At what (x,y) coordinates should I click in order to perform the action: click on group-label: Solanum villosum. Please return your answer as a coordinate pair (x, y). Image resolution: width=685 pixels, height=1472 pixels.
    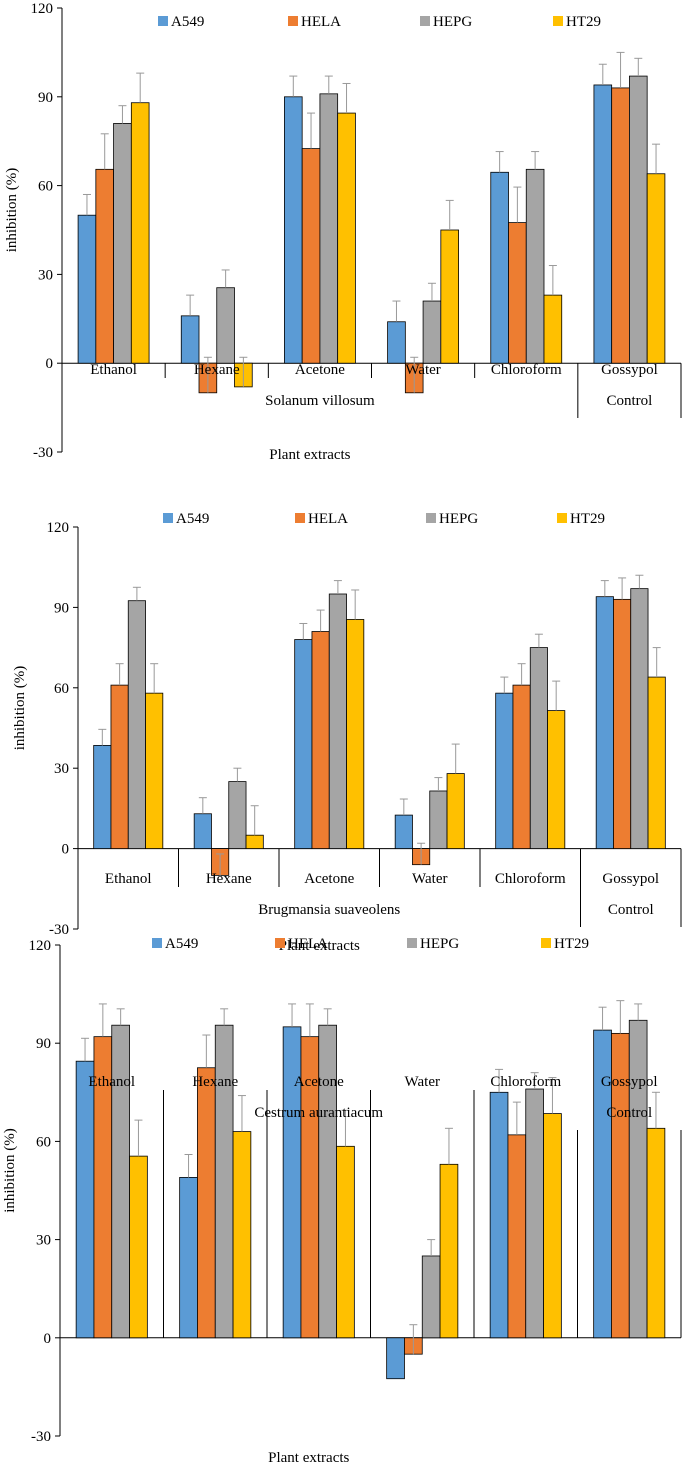
    Looking at the image, I should click on (320, 401).